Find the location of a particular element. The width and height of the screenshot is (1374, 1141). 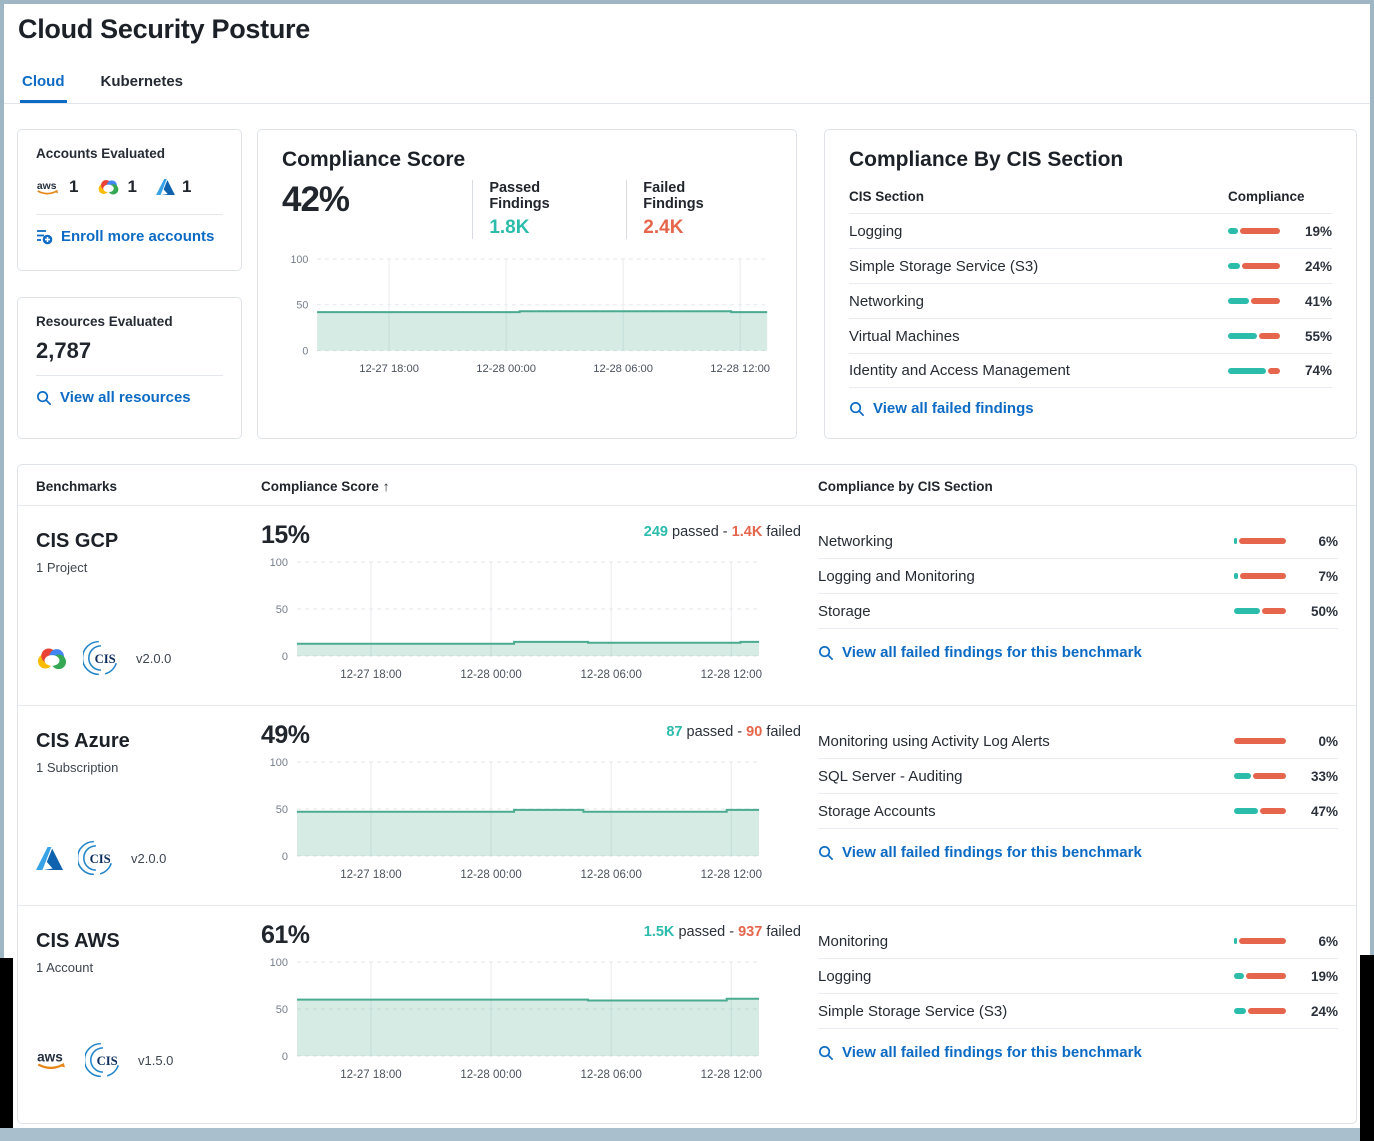

benchmark-score: 49% is located at coordinates (285, 735).